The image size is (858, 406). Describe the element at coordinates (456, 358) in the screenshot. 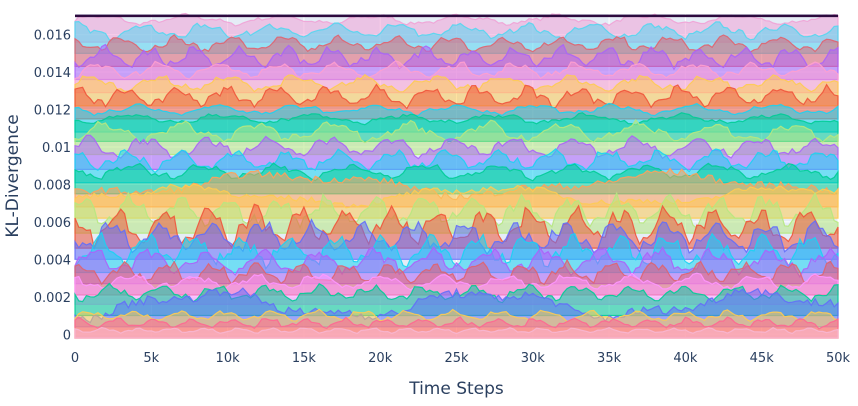

I see `x-tick-label: 25k` at that location.